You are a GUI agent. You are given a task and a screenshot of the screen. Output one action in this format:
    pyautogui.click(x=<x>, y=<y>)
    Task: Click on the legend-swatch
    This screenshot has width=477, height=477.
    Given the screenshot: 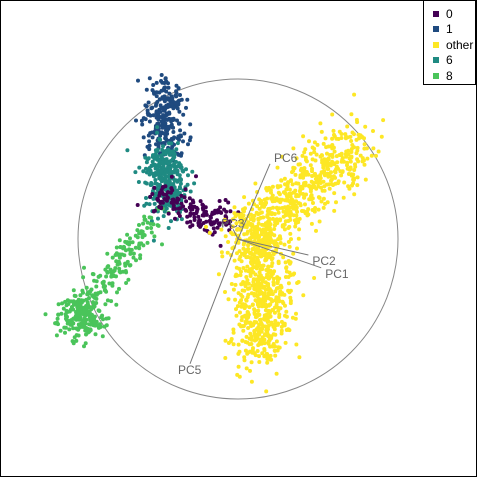 What is the action you would take?
    pyautogui.click(x=436, y=13)
    